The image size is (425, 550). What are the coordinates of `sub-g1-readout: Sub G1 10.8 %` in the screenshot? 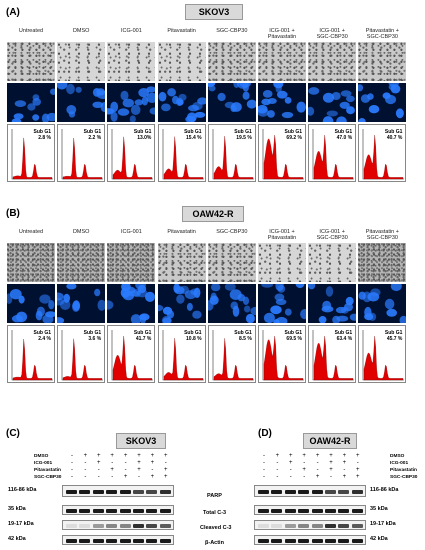 It's located at (193, 336).